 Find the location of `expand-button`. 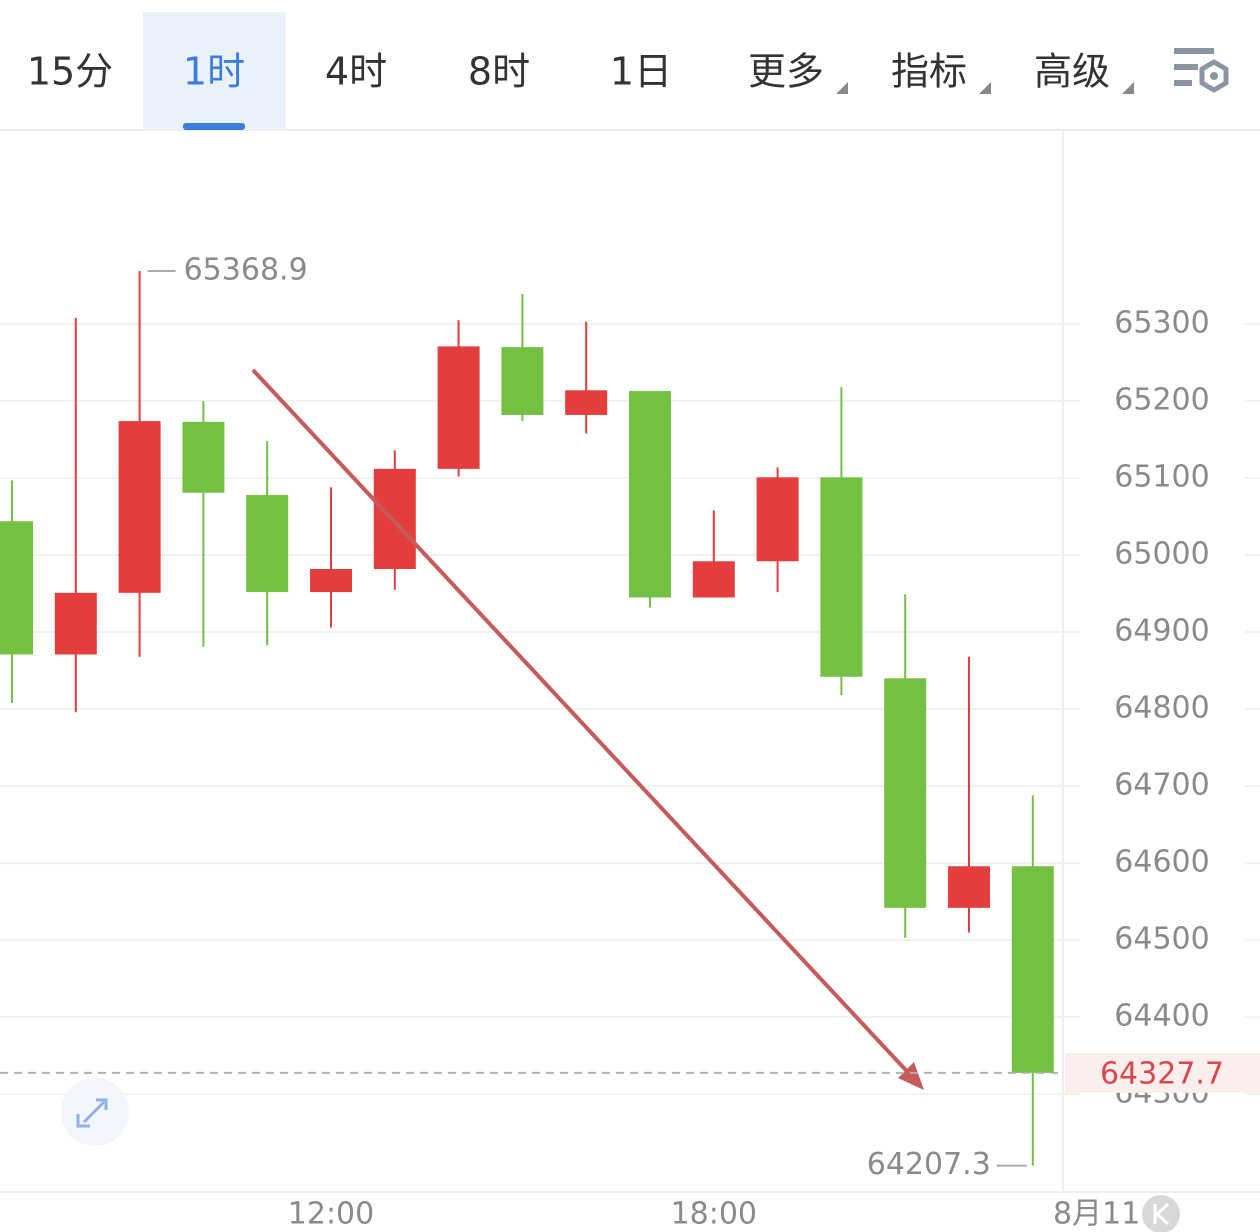

expand-button is located at coordinates (95, 1112).